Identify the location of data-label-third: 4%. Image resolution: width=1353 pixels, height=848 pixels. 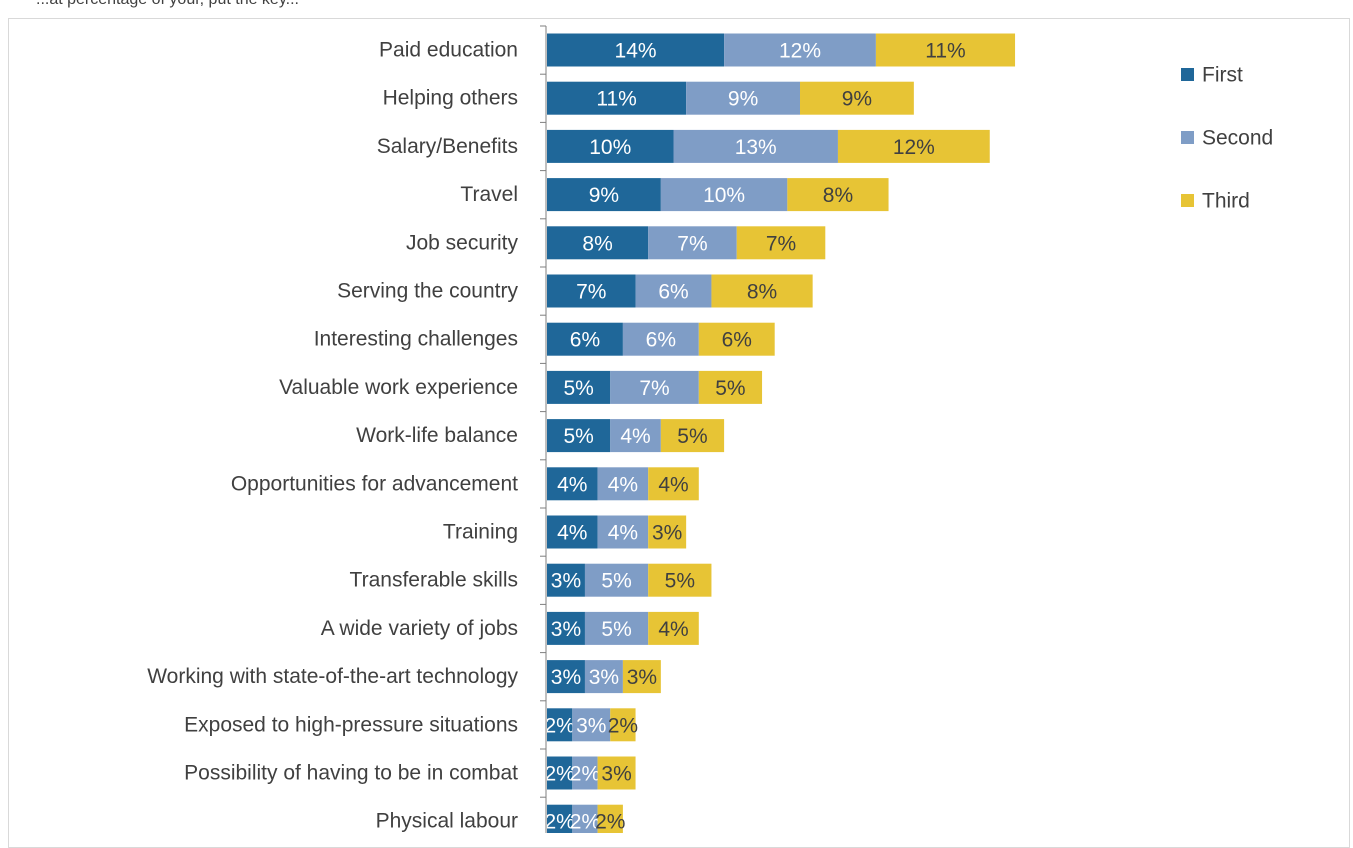
(673, 484).